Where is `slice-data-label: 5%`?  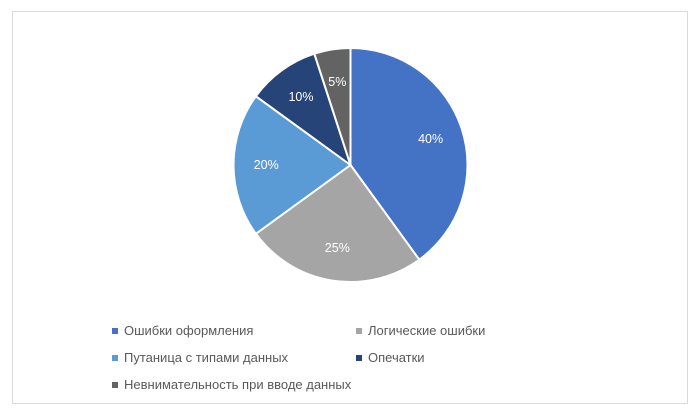 slice-data-label: 5% is located at coordinates (337, 82).